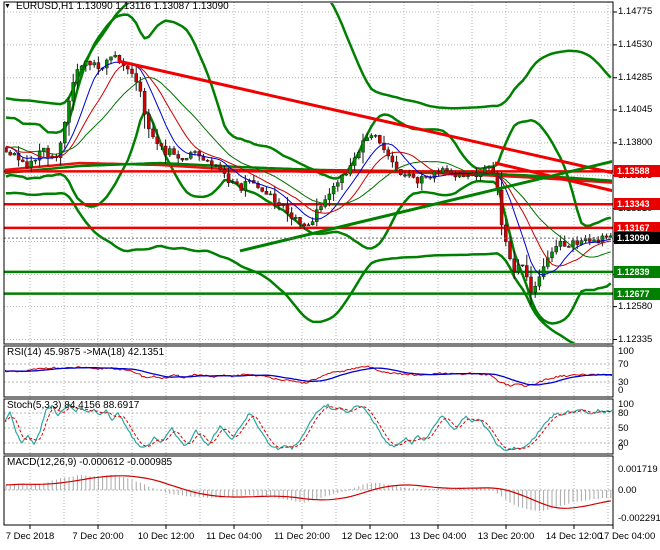 The width and height of the screenshot is (660, 550). Describe the element at coordinates (623, 428) in the screenshot. I see `stoch-axis-label: 50` at that location.